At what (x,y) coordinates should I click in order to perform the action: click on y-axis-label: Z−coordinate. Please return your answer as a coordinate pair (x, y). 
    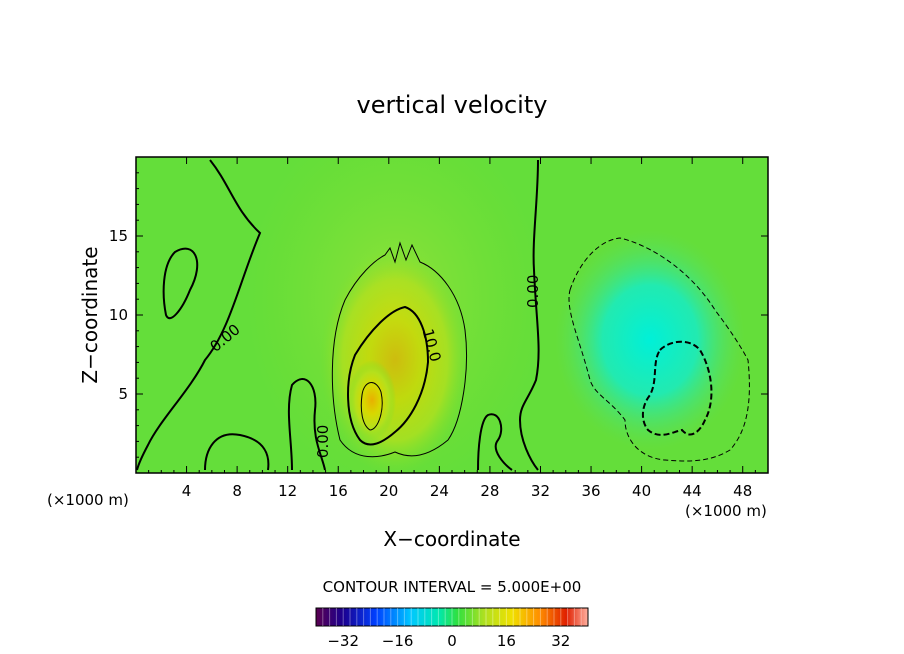
    Looking at the image, I should click on (90, 314).